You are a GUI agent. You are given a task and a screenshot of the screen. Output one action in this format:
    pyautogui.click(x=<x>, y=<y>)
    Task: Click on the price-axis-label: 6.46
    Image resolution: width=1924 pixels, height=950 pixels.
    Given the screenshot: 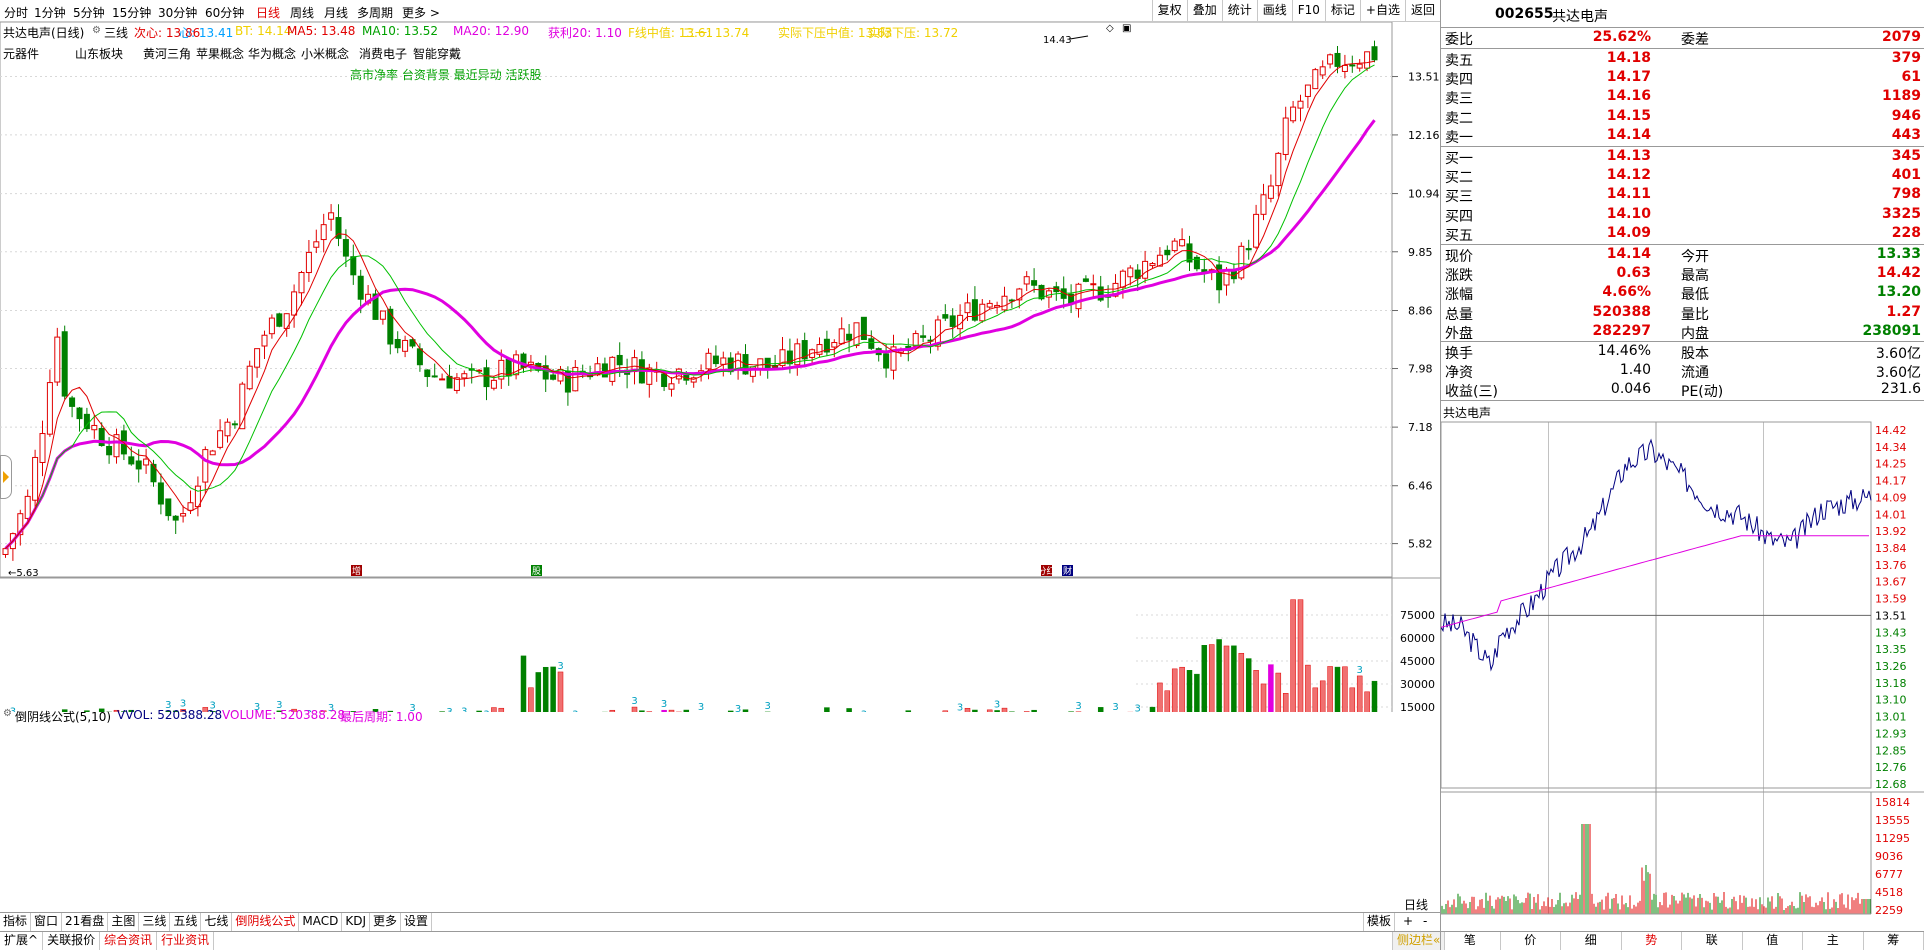 What is the action you would take?
    pyautogui.click(x=1420, y=486)
    